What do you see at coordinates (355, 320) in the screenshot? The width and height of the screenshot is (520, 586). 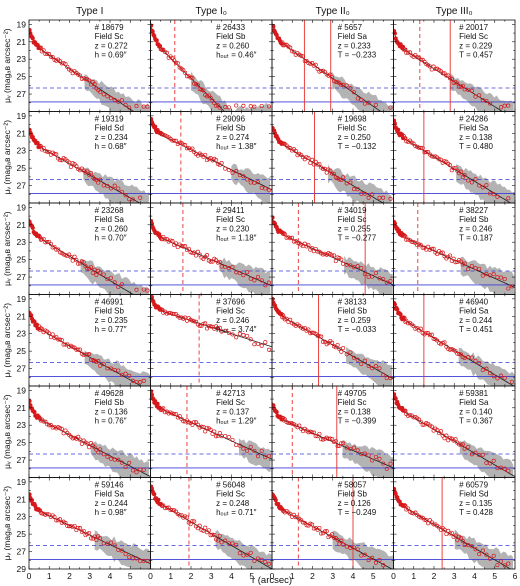 I see `panel-annotation-z: z = 0.259` at bounding box center [355, 320].